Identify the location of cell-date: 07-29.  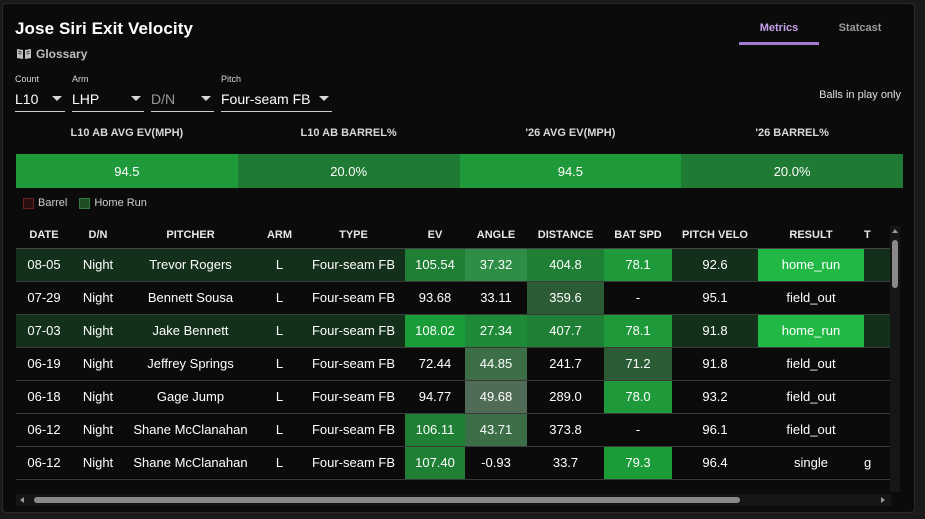
(44, 298).